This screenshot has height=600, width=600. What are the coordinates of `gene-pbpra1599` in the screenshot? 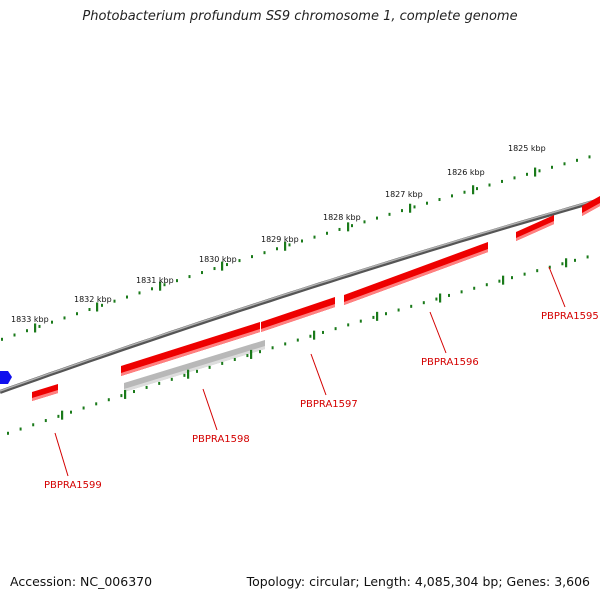 It's located at (45, 392).